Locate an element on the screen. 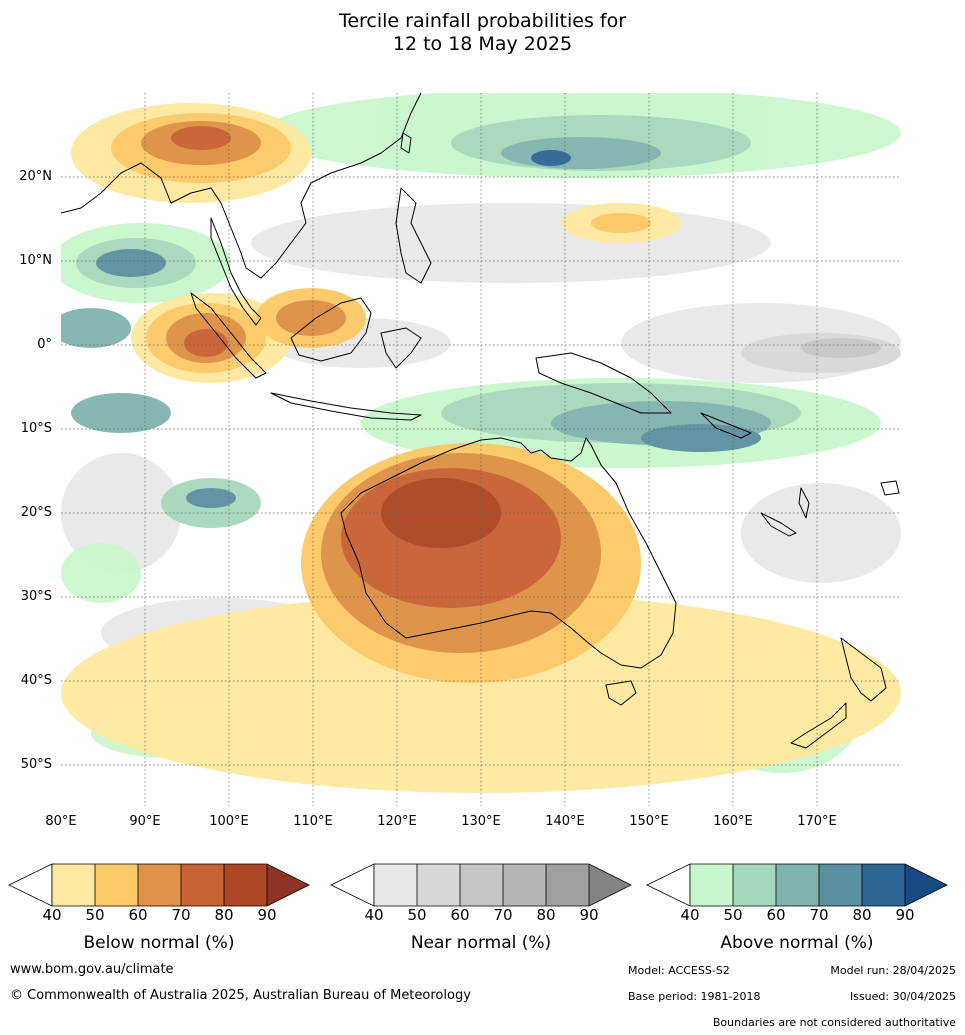  footer-issued: Issued: 30/04/2025 is located at coordinates (902, 996).